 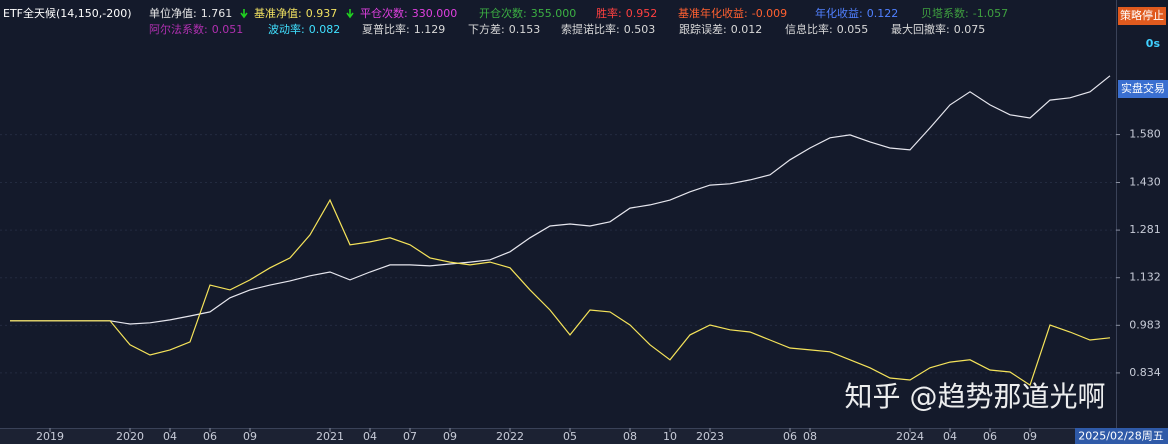 I want to click on x-axis-strip, so click(x=584, y=436).